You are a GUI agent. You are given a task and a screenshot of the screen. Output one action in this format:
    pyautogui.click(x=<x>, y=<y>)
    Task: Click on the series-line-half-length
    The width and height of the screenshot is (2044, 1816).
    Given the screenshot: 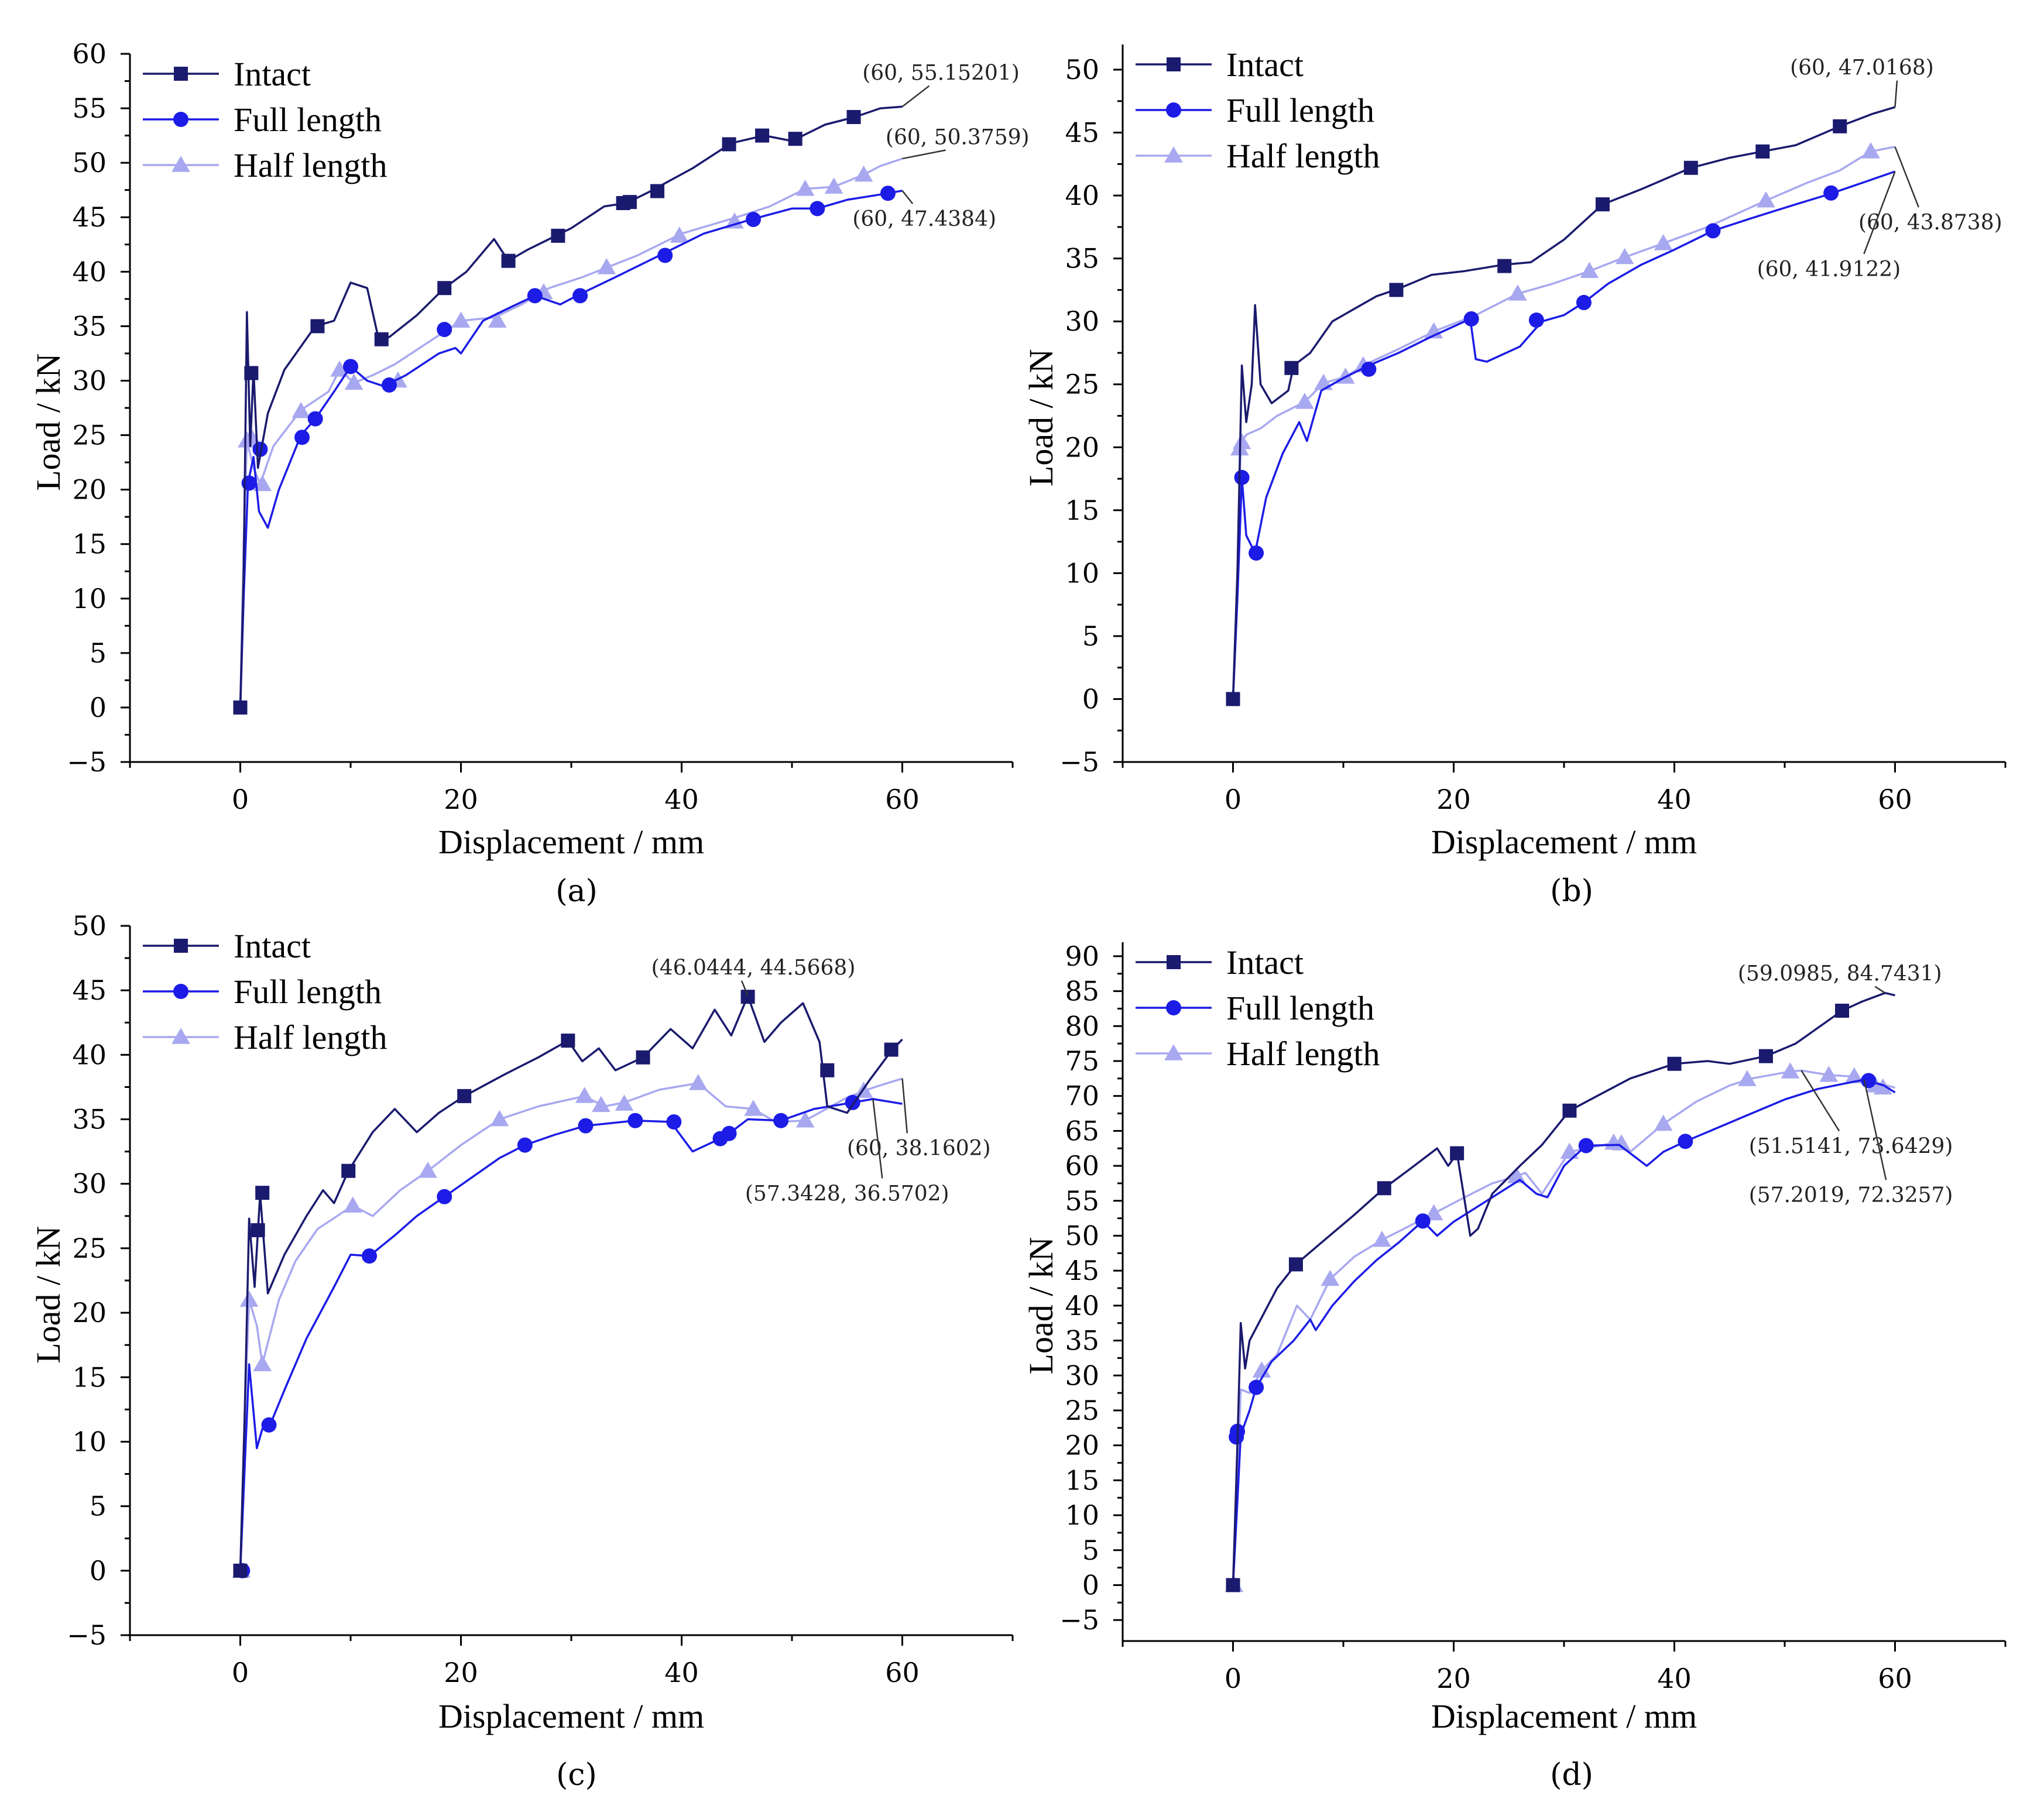 What is the action you would take?
    pyautogui.click(x=571, y=432)
    